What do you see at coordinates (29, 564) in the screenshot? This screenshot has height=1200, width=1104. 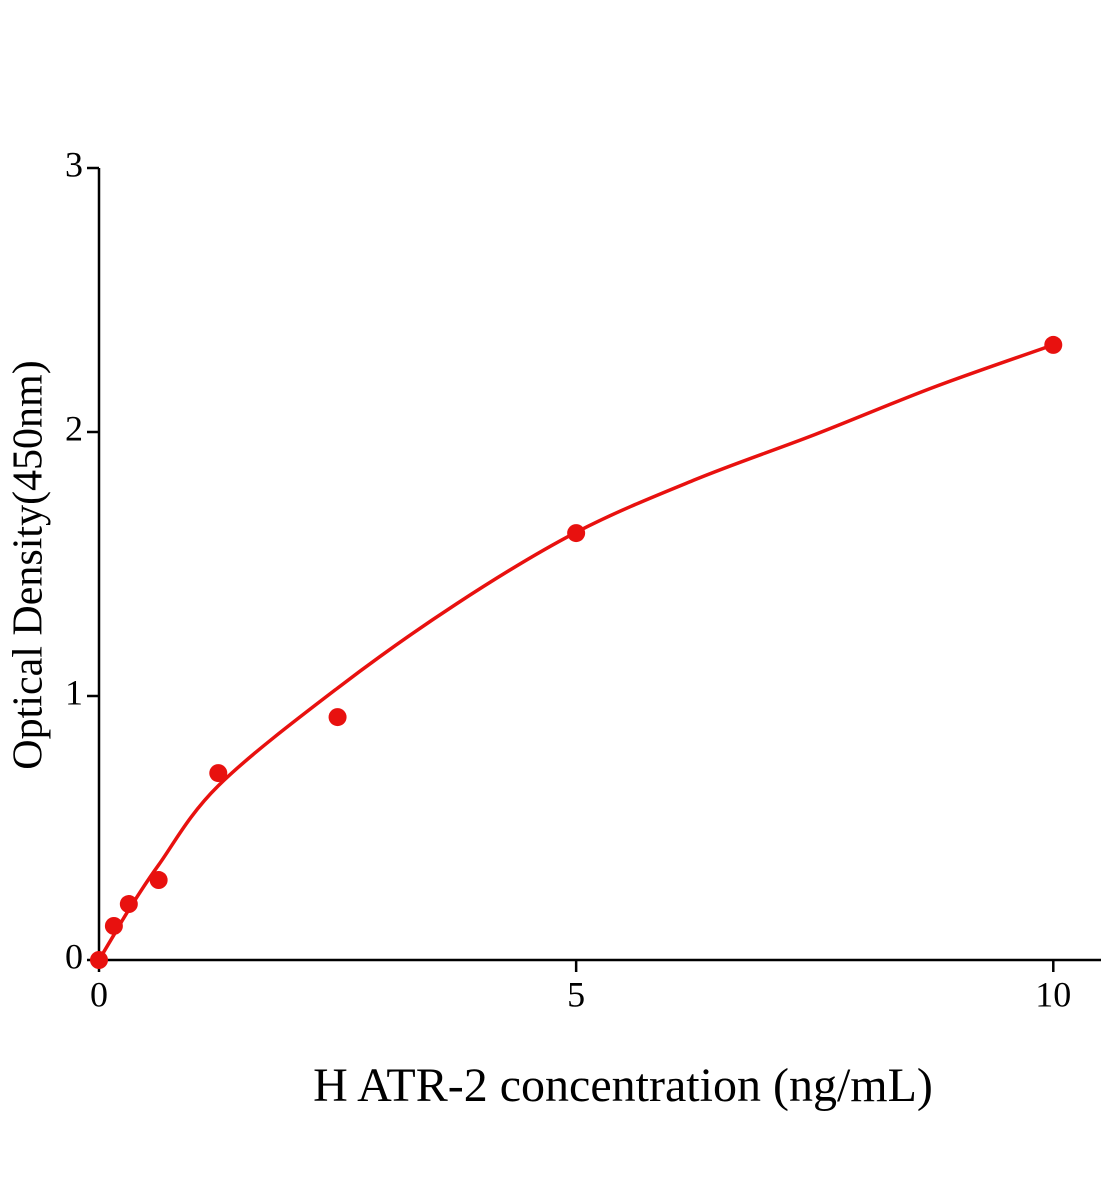 I see `y-axis-label: Optical Density(450nm)` at bounding box center [29, 564].